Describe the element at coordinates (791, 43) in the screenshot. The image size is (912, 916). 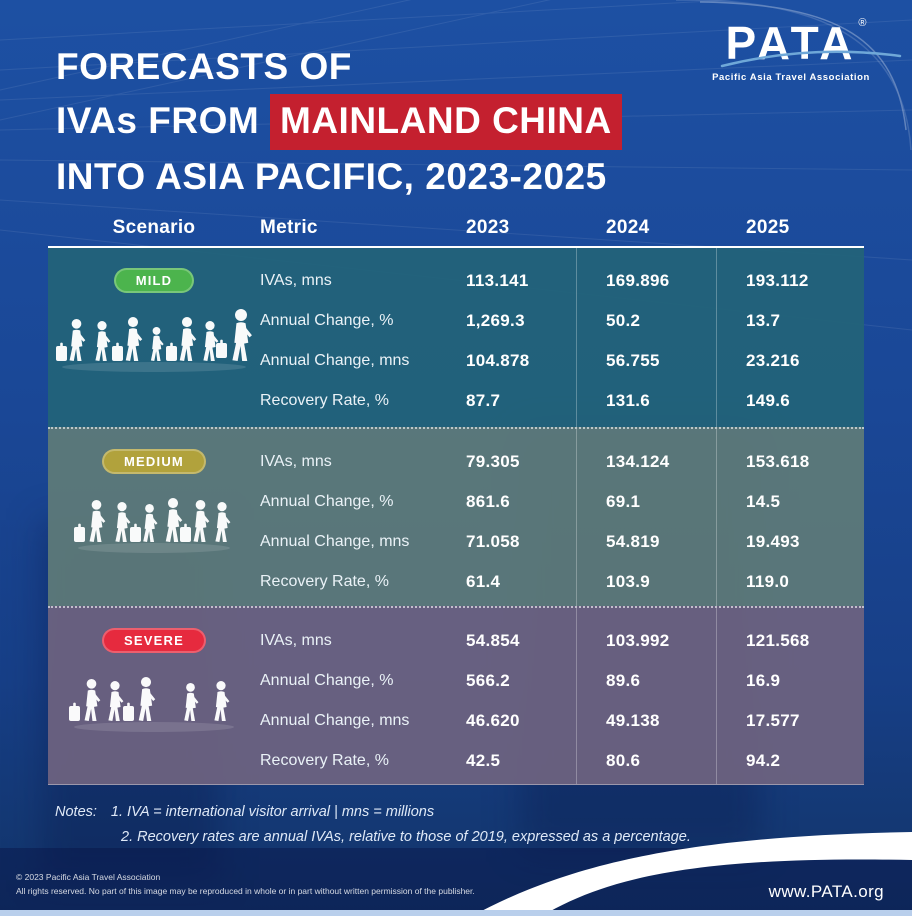
I see `pata-logo-text: PATA` at that location.